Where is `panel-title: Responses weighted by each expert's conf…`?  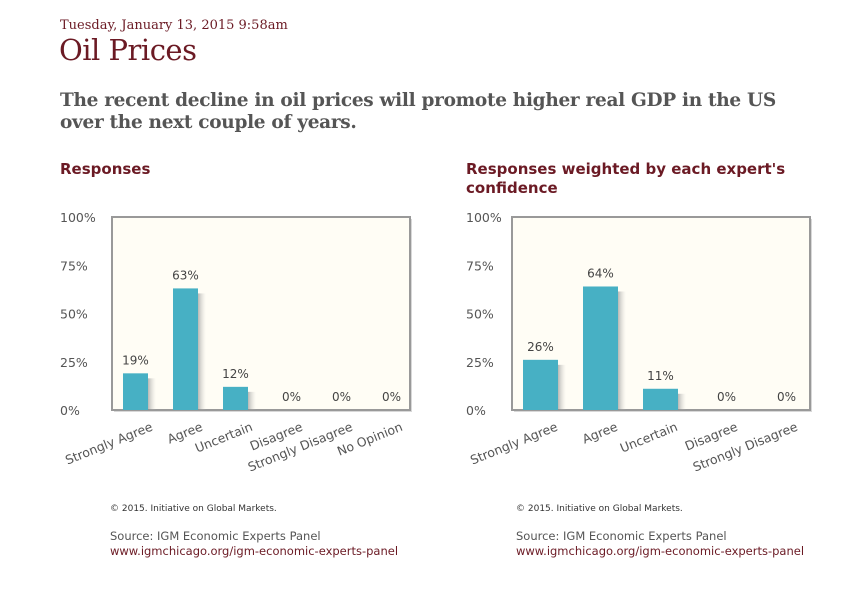 panel-title: Responses weighted by each expert's conf… is located at coordinates (626, 178).